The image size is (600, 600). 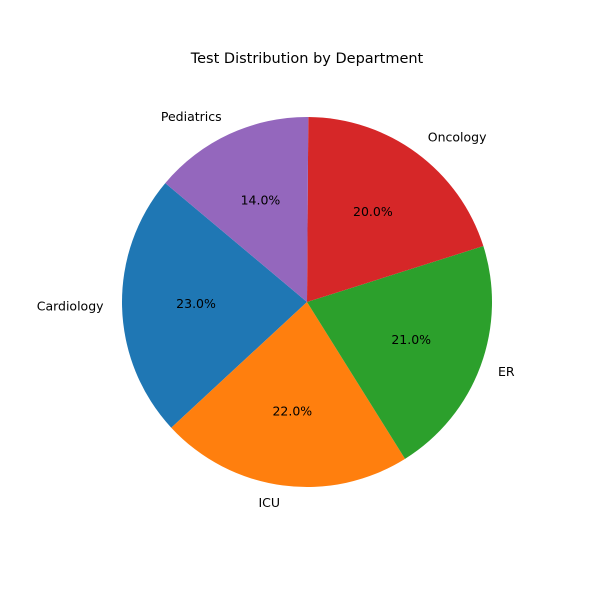 What do you see at coordinates (70, 305) in the screenshot?
I see `slice-label-cardiology: Cardiology` at bounding box center [70, 305].